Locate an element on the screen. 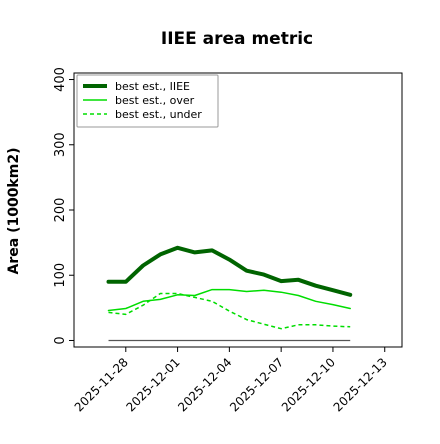 This screenshot has height=444, width=440. y-tick-label: 0 is located at coordinates (60, 340).